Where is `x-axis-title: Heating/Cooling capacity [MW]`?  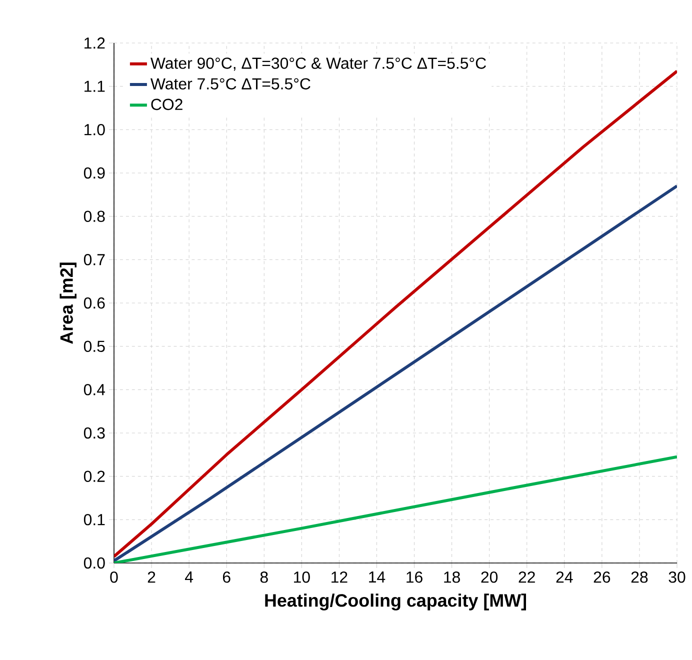 x-axis-title: Heating/Cooling capacity [MW] is located at coordinates (395, 602).